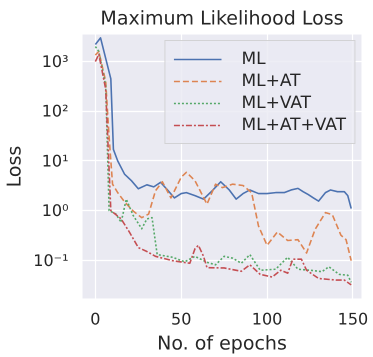  What do you see at coordinates (276, 103) in the screenshot?
I see `legend-label: ML+VAT` at bounding box center [276, 103].